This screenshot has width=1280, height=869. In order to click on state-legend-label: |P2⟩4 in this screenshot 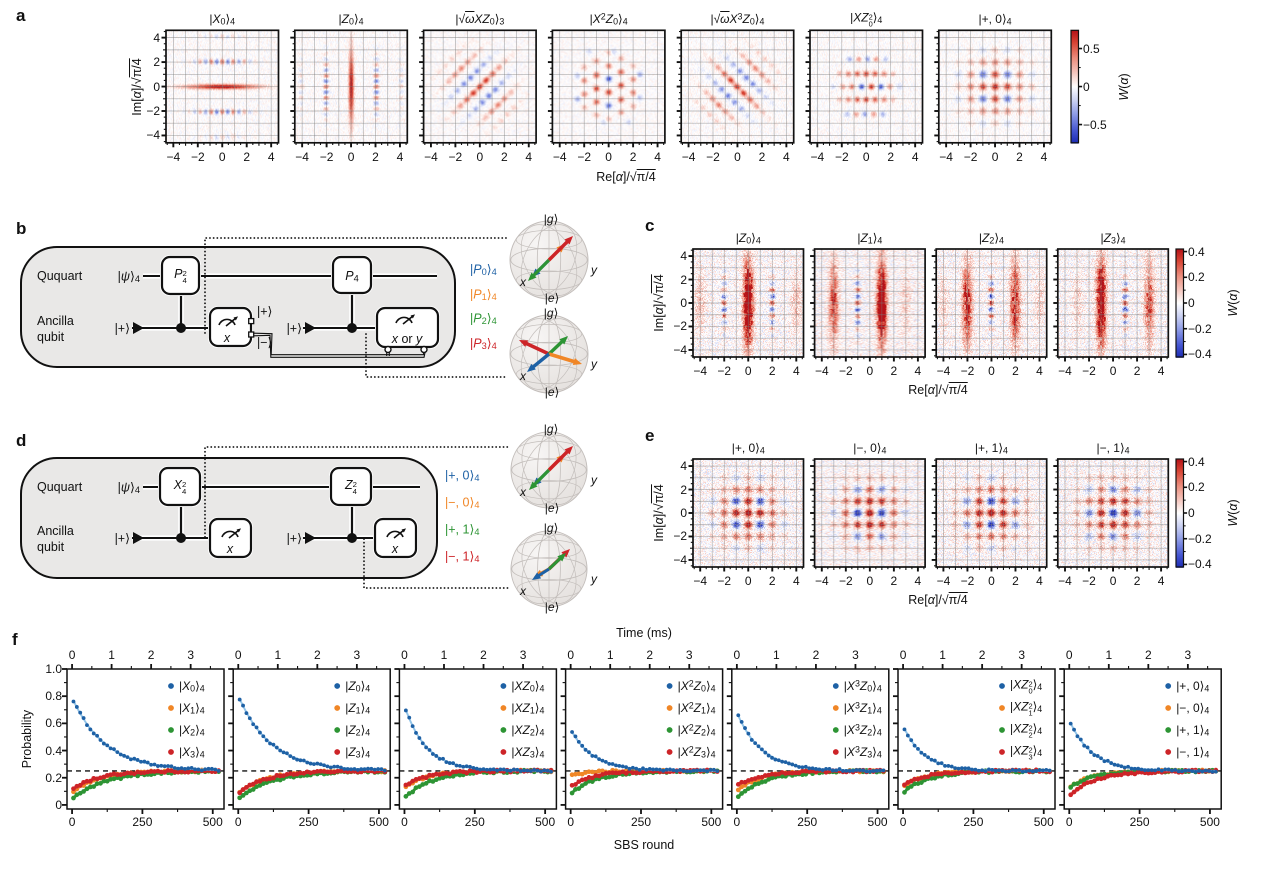, I will do `click(483, 319)`.